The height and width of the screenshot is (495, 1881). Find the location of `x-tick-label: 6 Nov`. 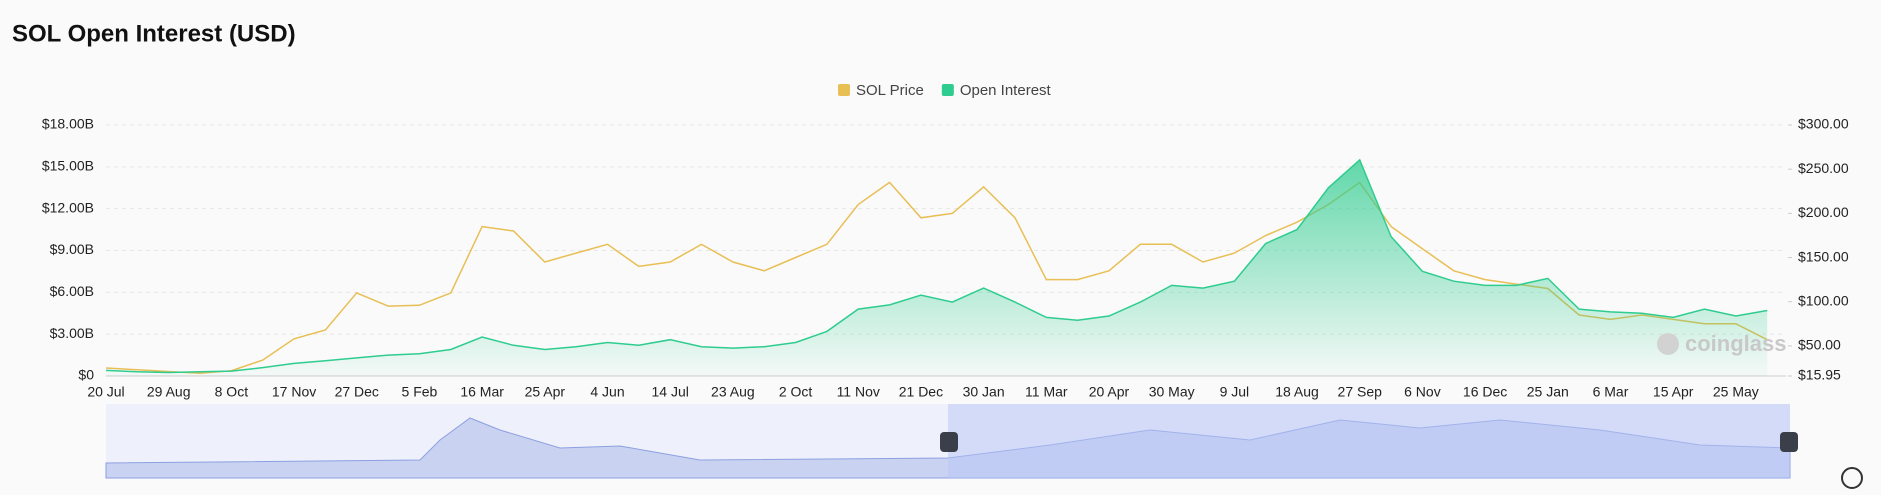

x-tick-label: 6 Nov is located at coordinates (1422, 392).